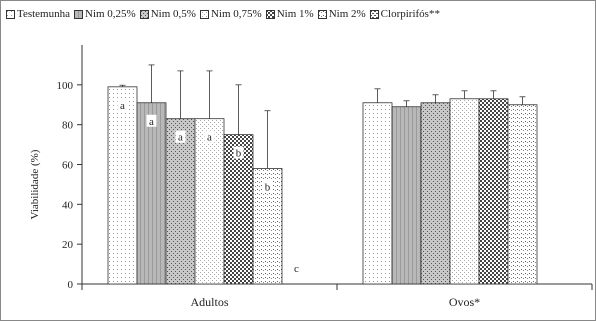 This screenshot has height=321, width=596. I want to click on legend-label: Nim 0,5%, so click(173, 14).